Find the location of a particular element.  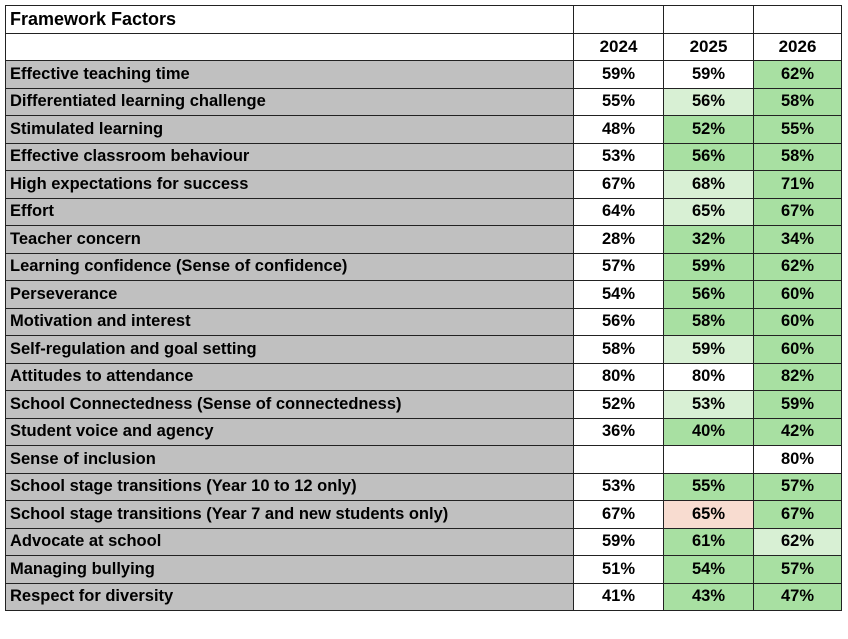

table-row: High expectations for success 67% 68% 71% is located at coordinates (423, 184).